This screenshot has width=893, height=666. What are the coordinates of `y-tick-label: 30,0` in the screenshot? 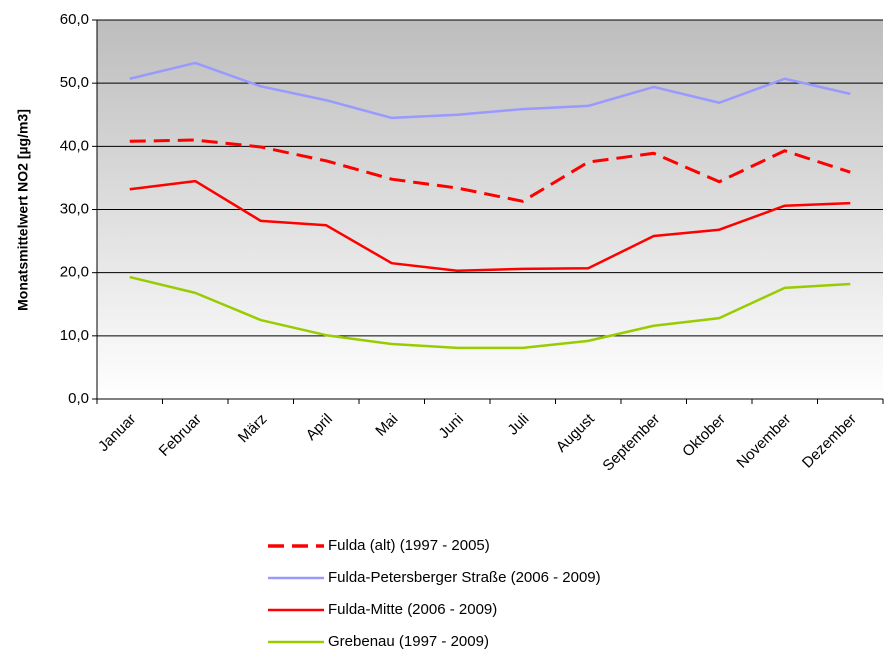 It's located at (74, 208).